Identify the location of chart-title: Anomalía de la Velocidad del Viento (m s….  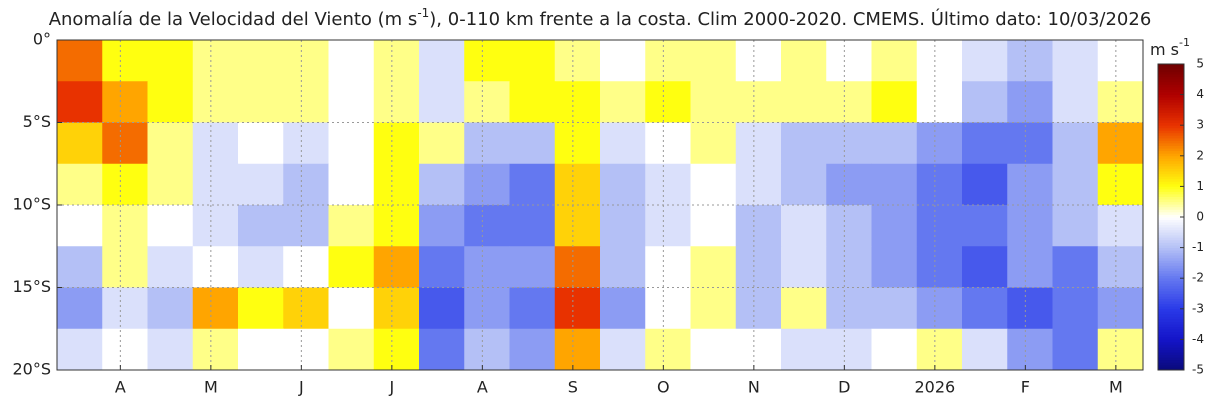
(600, 18).